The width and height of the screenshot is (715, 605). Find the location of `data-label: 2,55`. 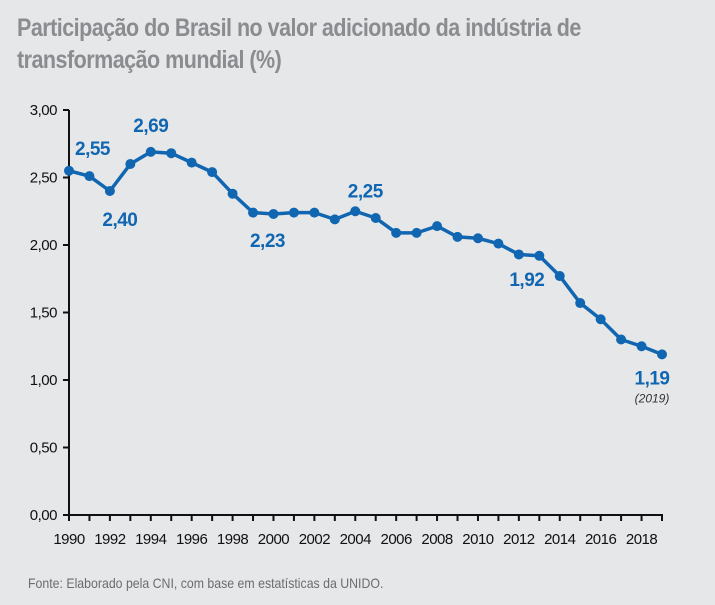

data-label: 2,55 is located at coordinates (93, 149).